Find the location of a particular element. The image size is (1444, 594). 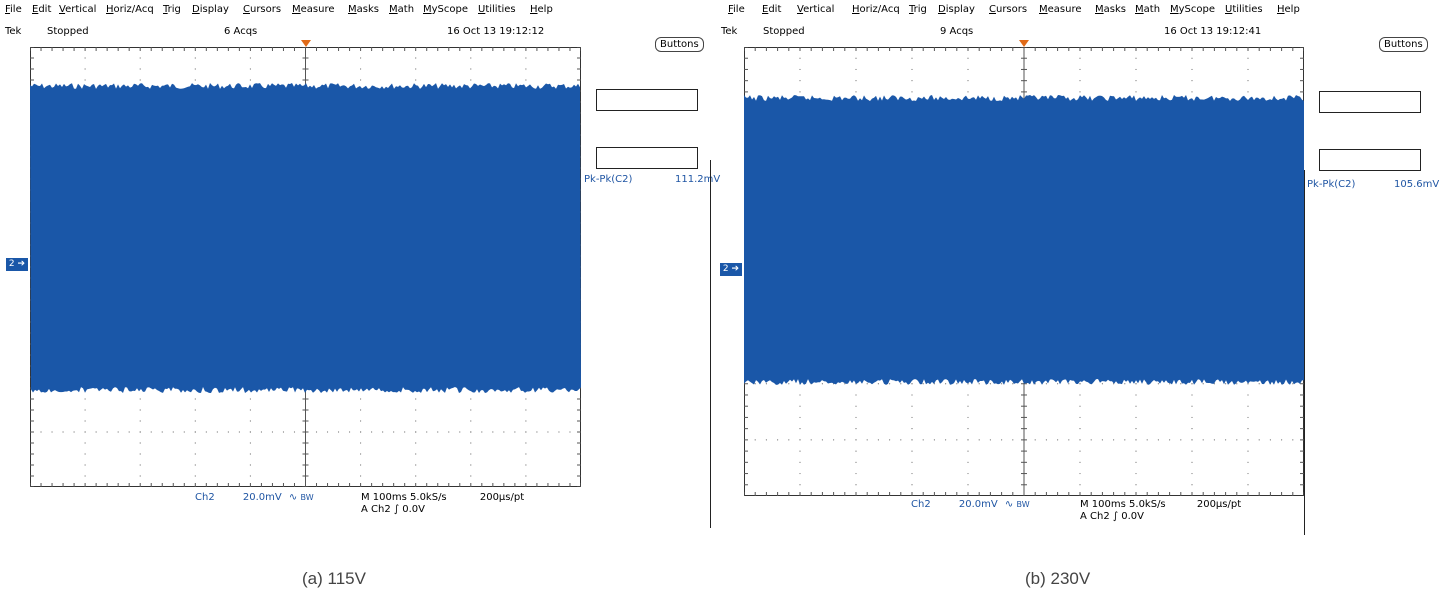

measurement-pk-pk: Pk-Pk(C2) 111.2mV is located at coordinates (652, 179).